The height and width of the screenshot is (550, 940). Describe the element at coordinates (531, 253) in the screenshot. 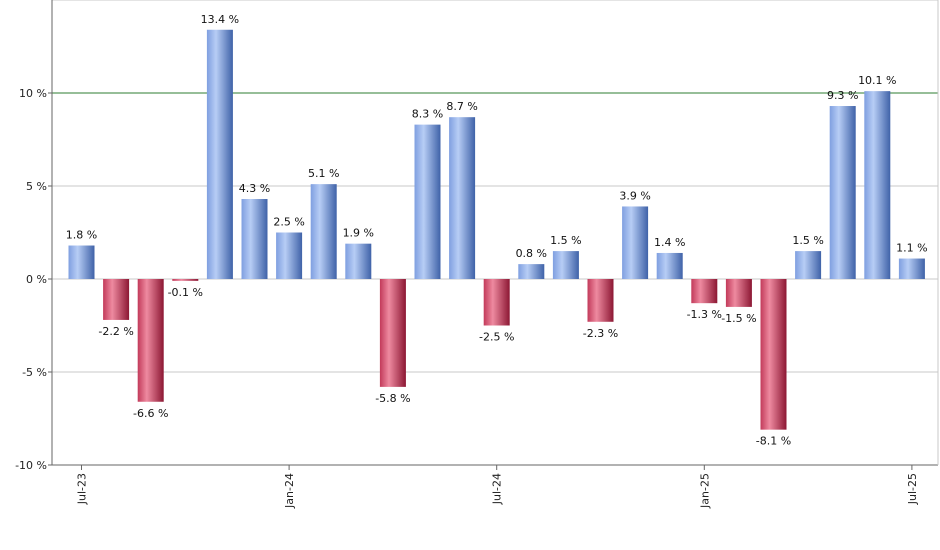

I see `data-label: 0.8 %` at that location.